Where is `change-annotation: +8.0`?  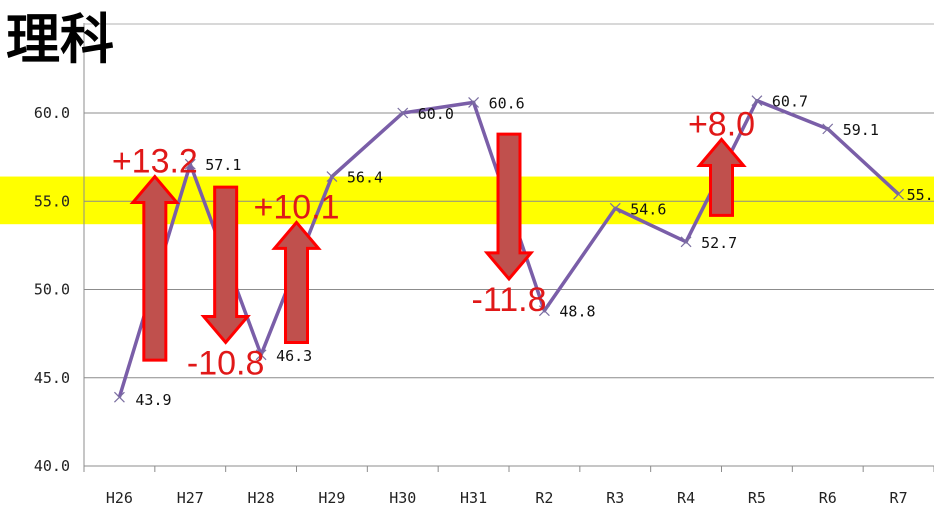
change-annotation: +8.0 is located at coordinates (721, 124).